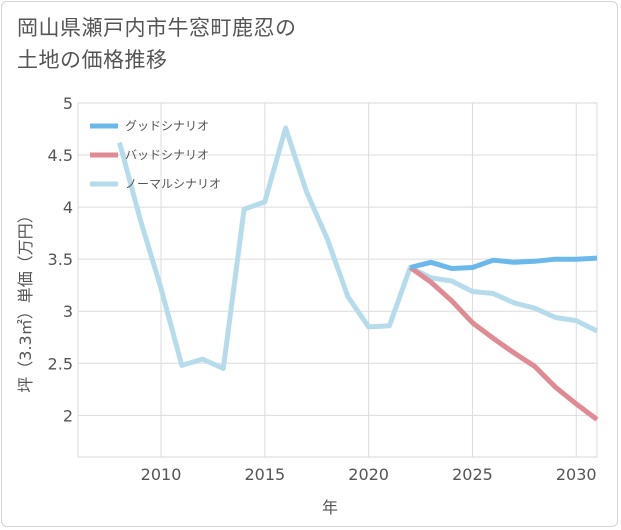  Describe the element at coordinates (330, 507) in the screenshot. I see `x-axis-title: 年` at that location.